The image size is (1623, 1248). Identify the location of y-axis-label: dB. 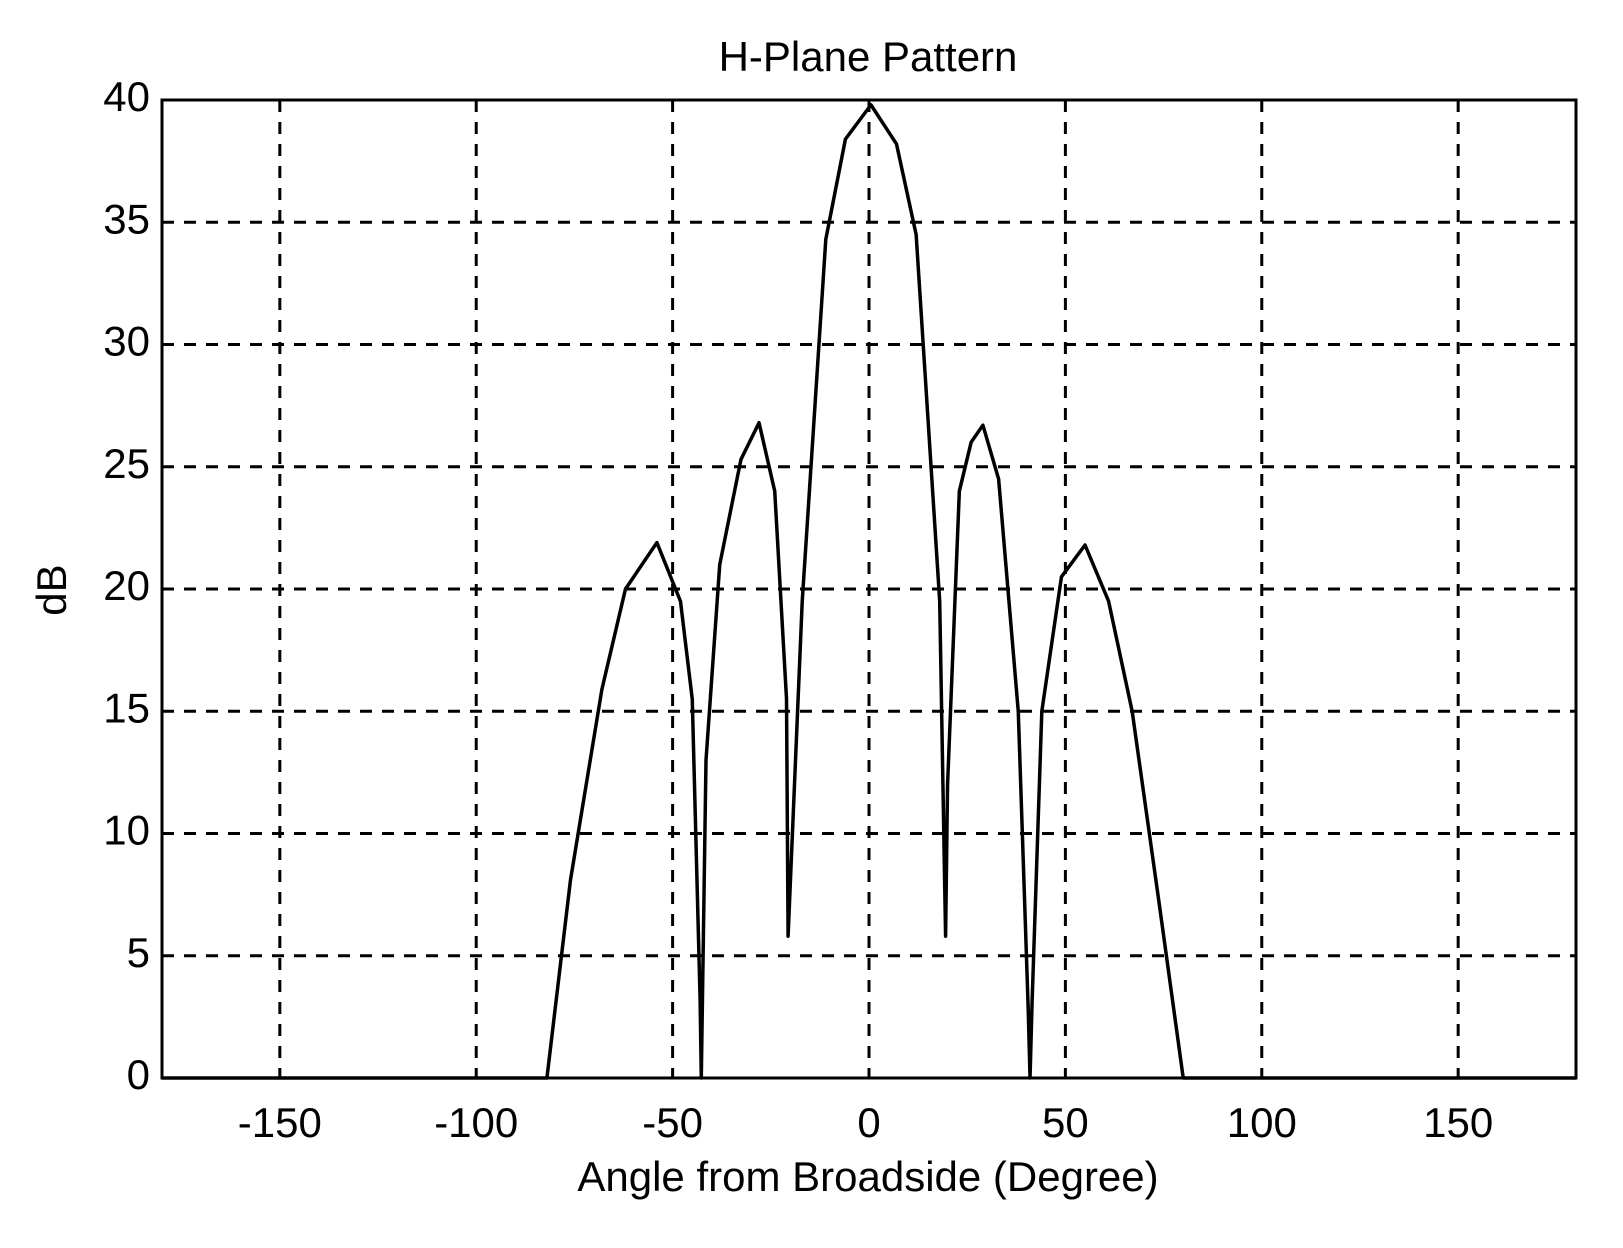
(51, 589).